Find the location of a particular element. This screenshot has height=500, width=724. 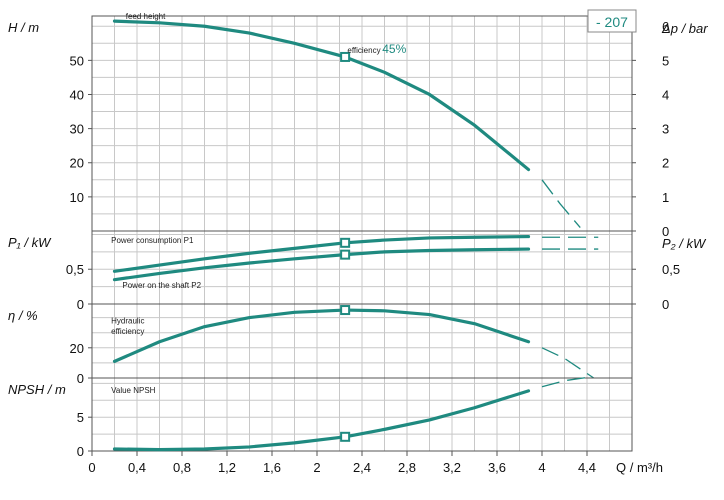

right-y-axis-label-power: P₂ / kW is located at coordinates (684, 243).